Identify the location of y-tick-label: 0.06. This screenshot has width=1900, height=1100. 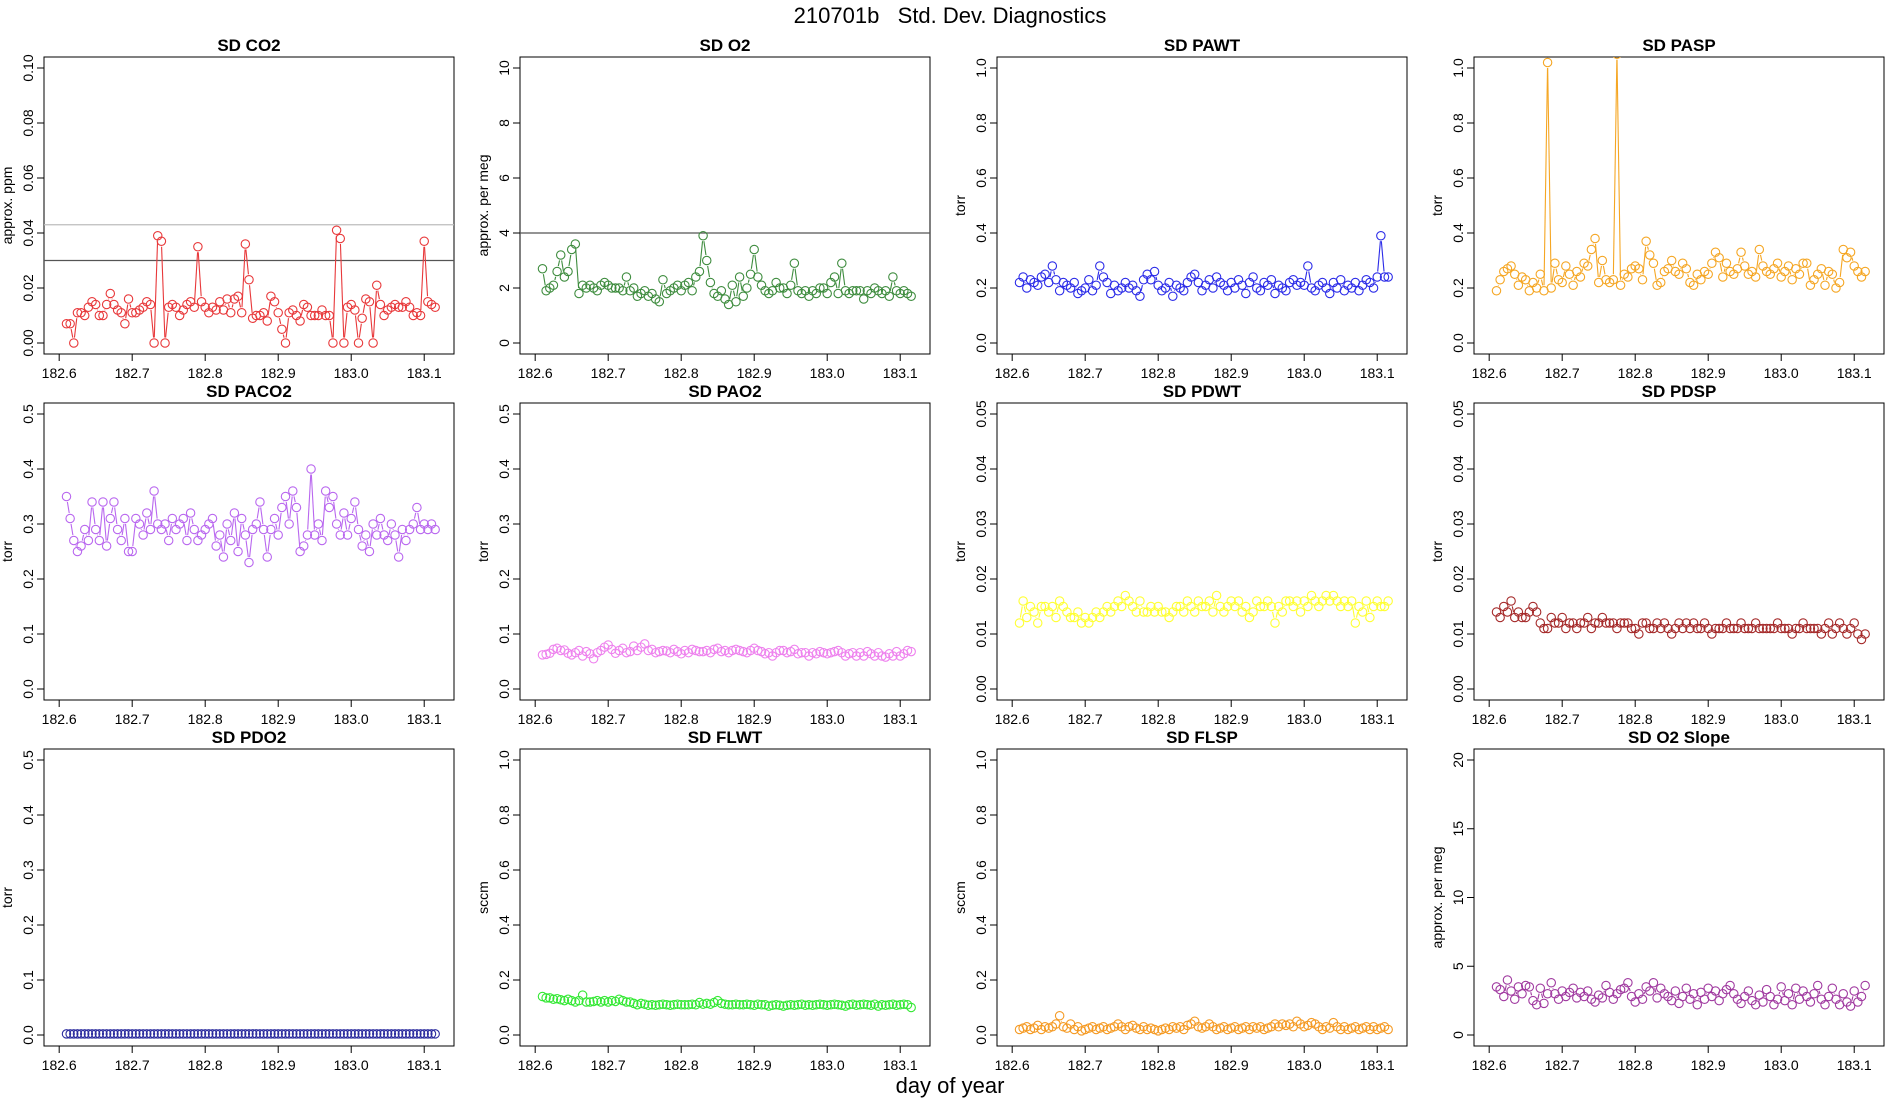
(28, 177).